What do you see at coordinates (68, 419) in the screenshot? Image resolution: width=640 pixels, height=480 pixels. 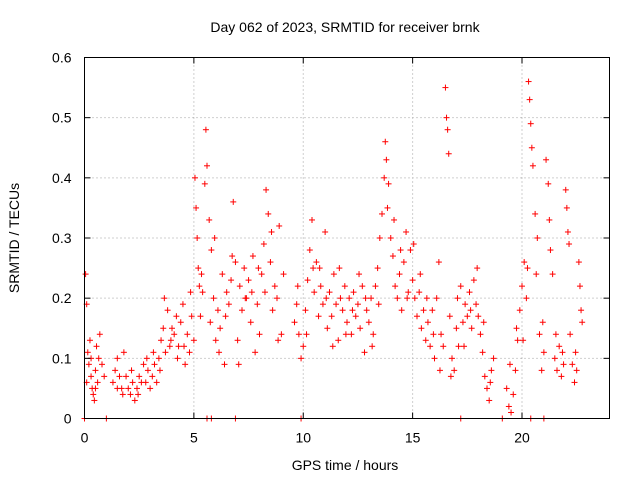 I see `y-tick-label: 0` at bounding box center [68, 419].